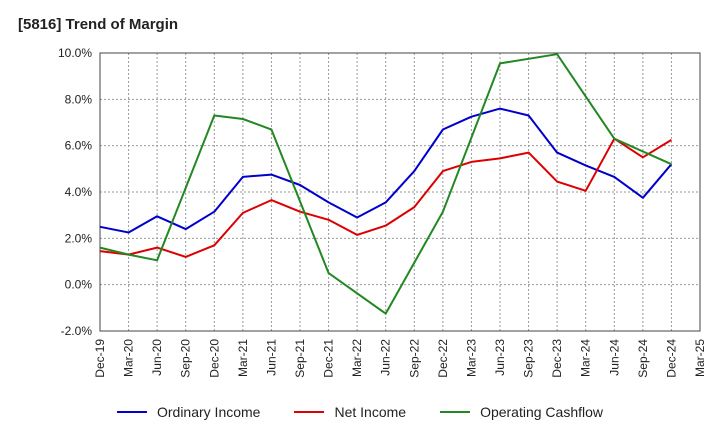 The width and height of the screenshot is (720, 440). What do you see at coordinates (671, 358) in the screenshot?
I see `x-tick-label: Dec-24` at bounding box center [671, 358].